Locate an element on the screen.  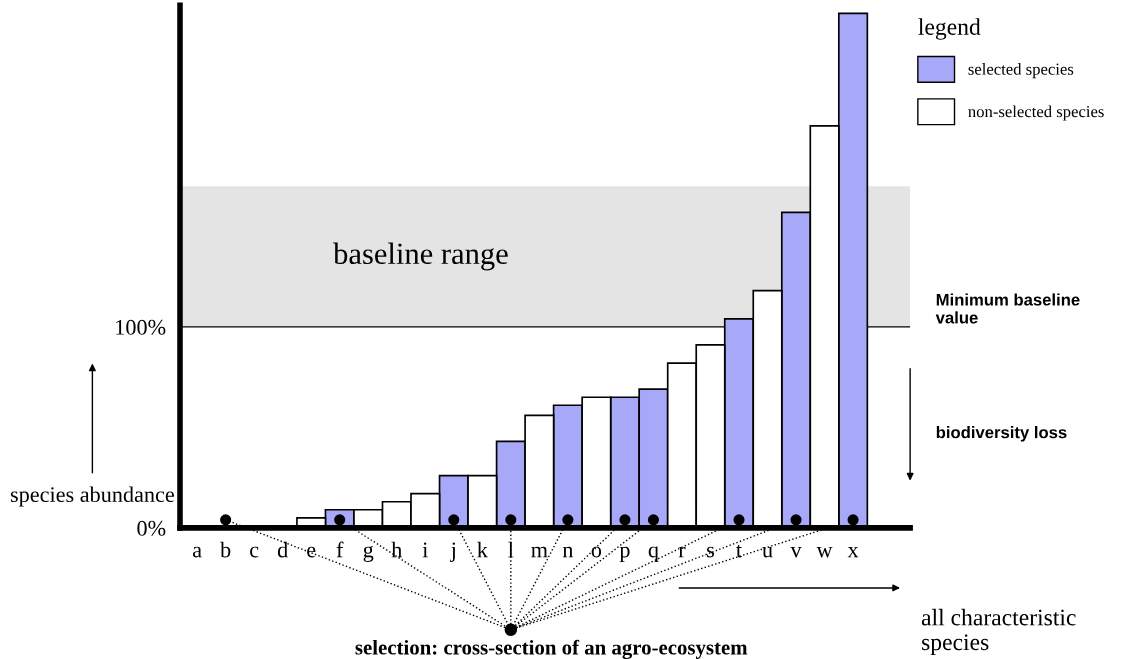
x-tick-label: t is located at coordinates (739, 551).